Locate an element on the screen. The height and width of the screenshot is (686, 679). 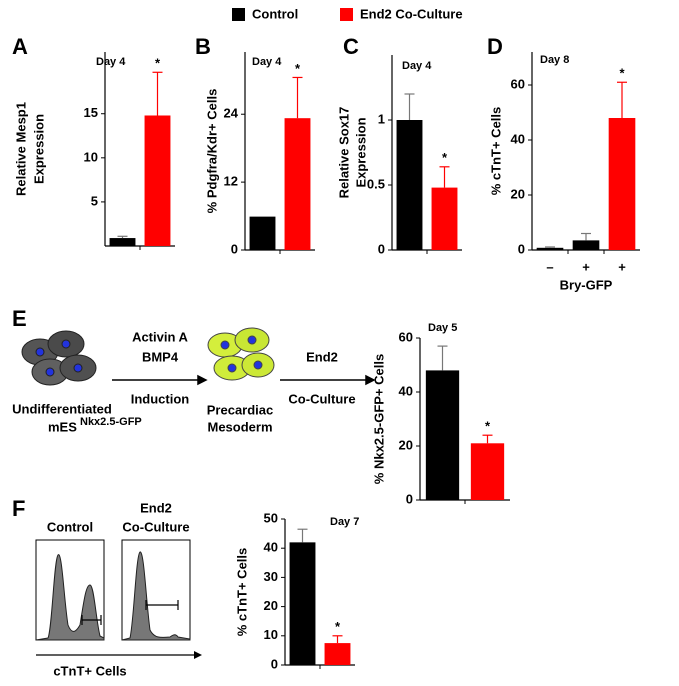
y-tick-label: 0.5 is located at coordinates (376, 183).